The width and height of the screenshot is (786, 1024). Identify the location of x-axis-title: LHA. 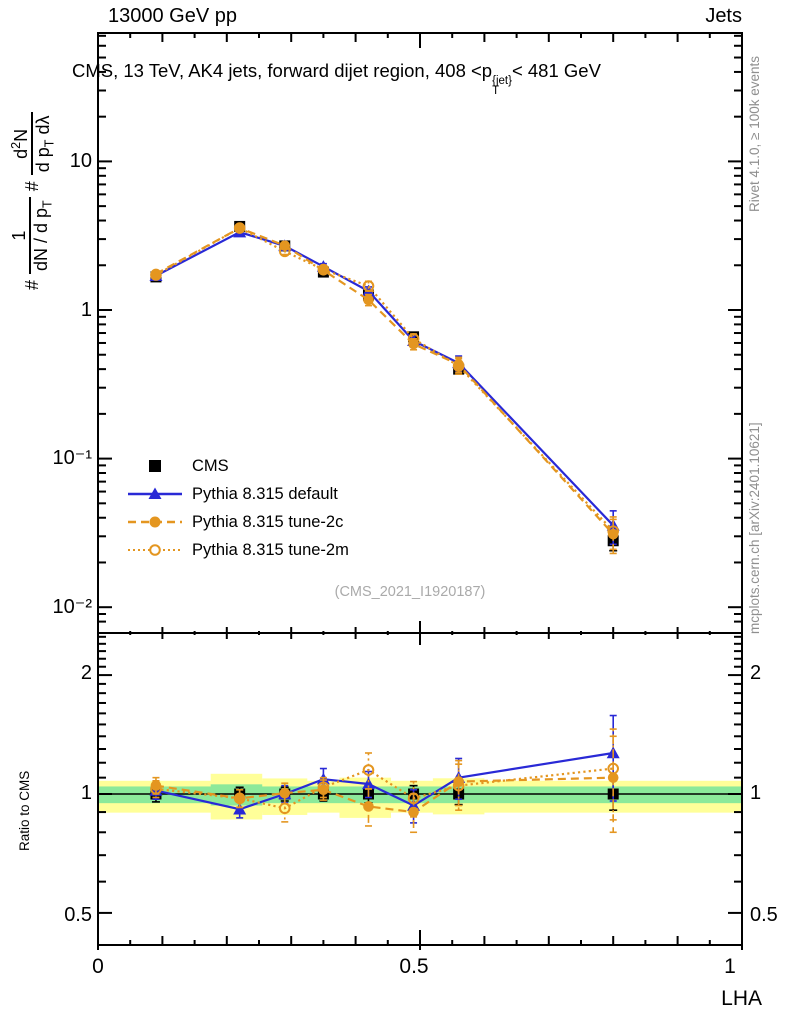
(741, 998).